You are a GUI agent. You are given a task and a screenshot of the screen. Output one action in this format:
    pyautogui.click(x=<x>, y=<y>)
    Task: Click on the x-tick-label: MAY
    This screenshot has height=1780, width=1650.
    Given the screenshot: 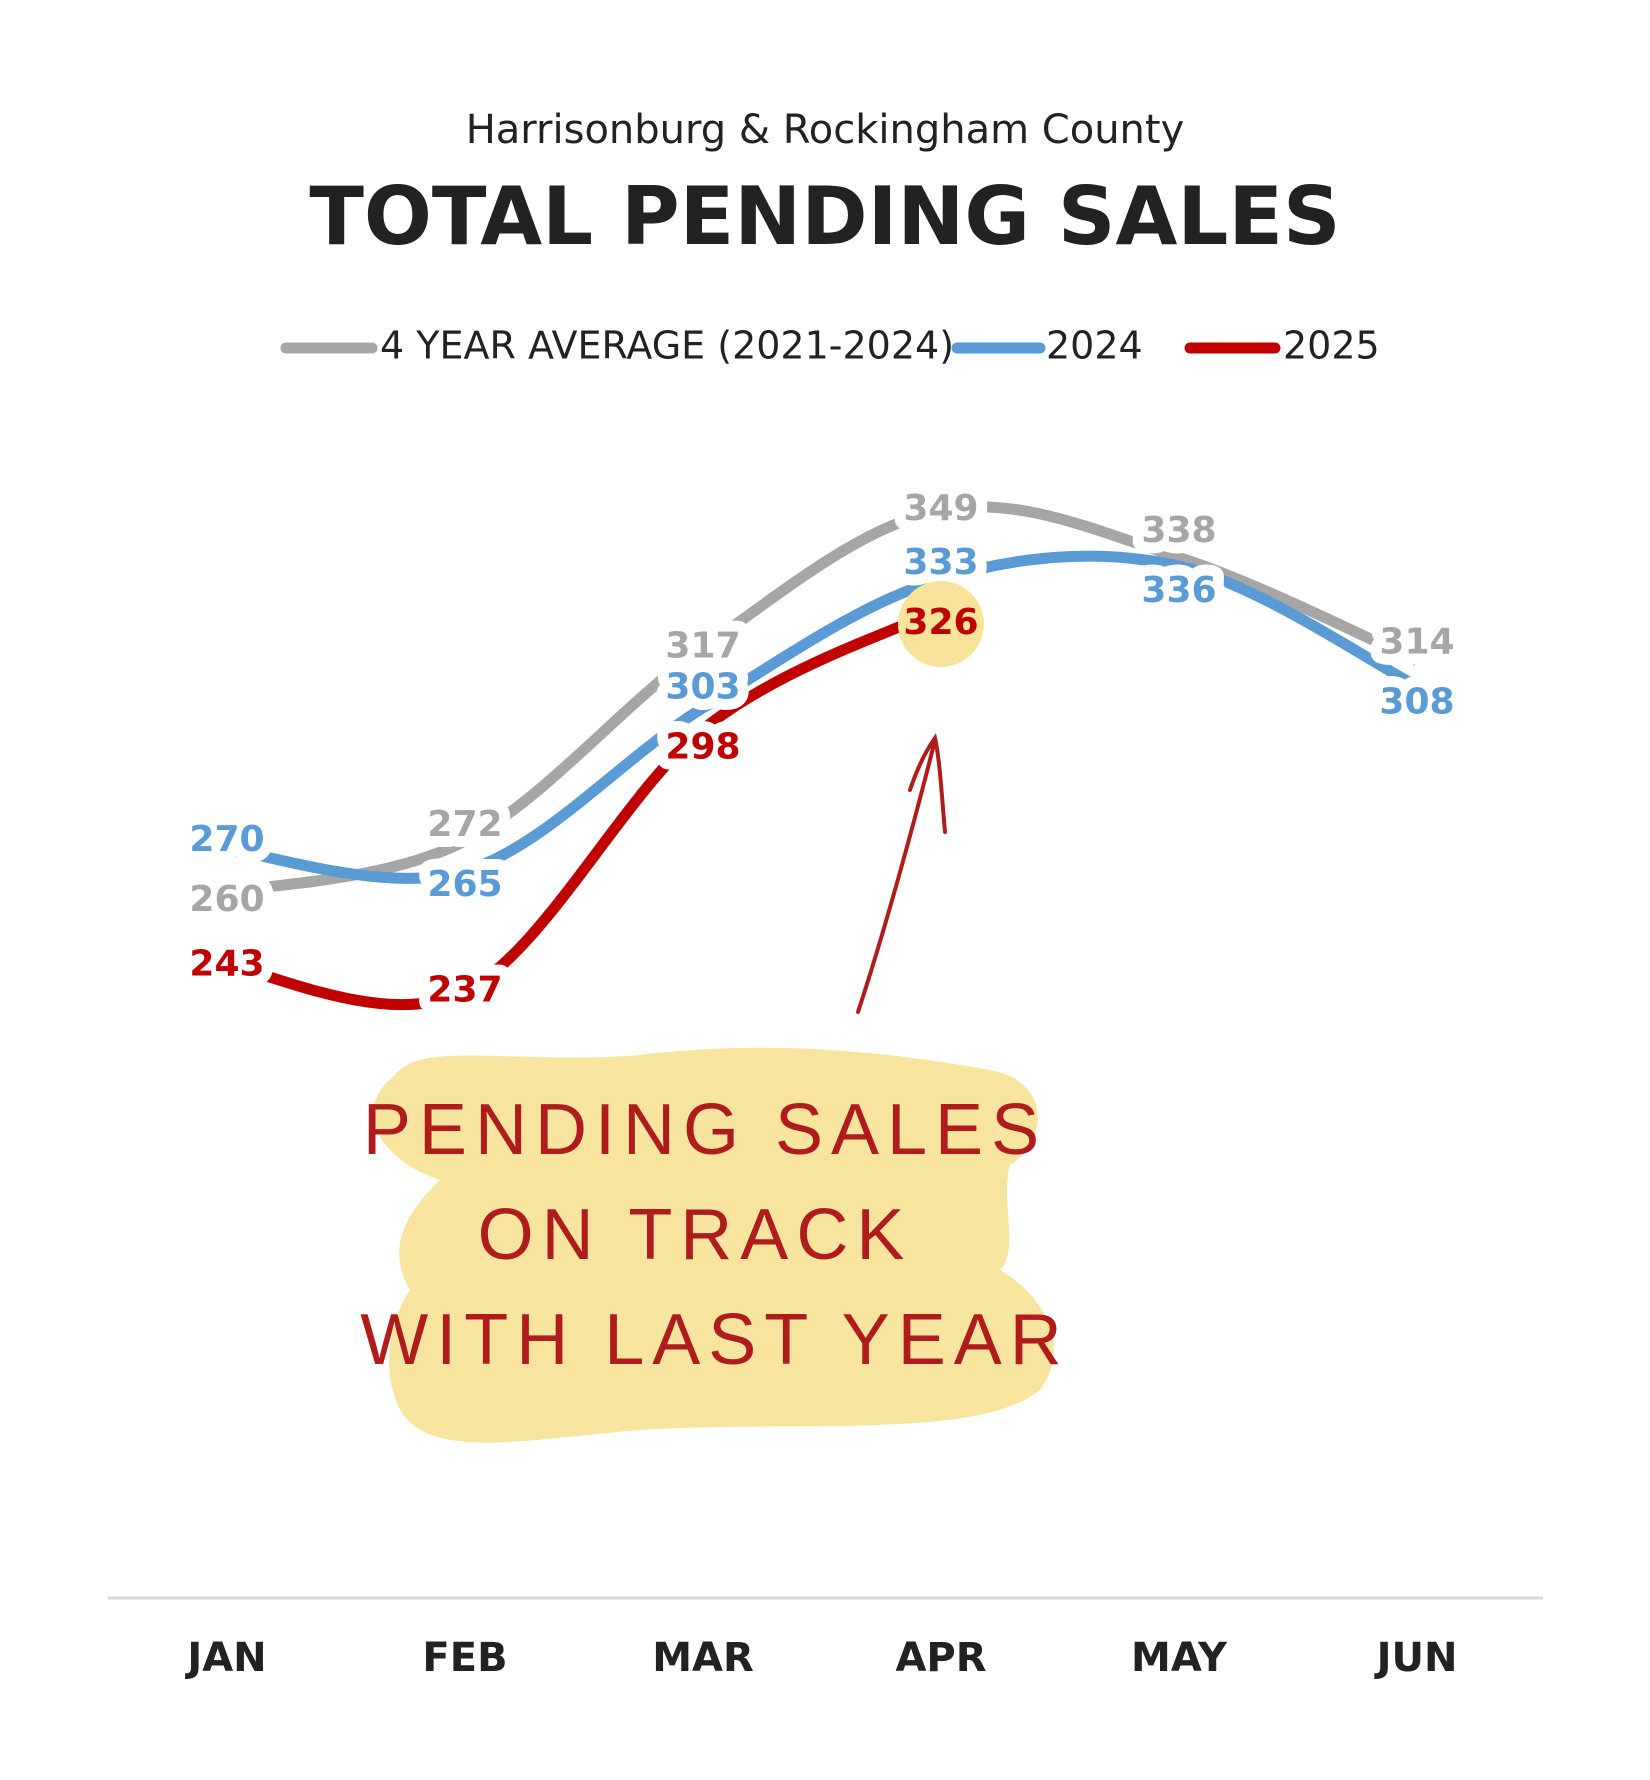 What is the action you would take?
    pyautogui.click(x=1179, y=1658)
    